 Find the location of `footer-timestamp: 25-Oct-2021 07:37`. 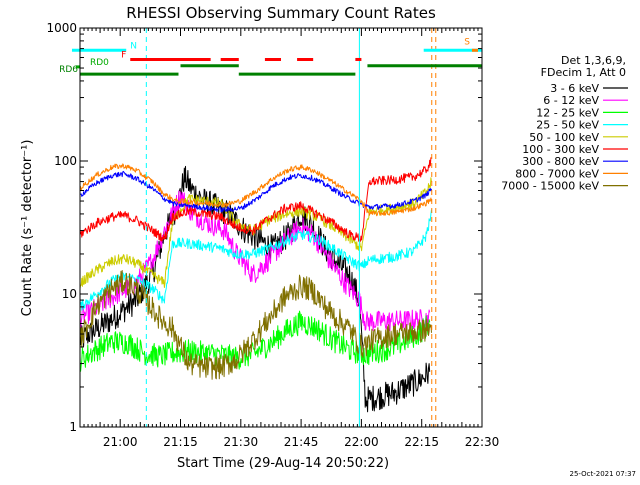

footer-timestamp: 25-Oct-2021 07:37 is located at coordinates (603, 474).